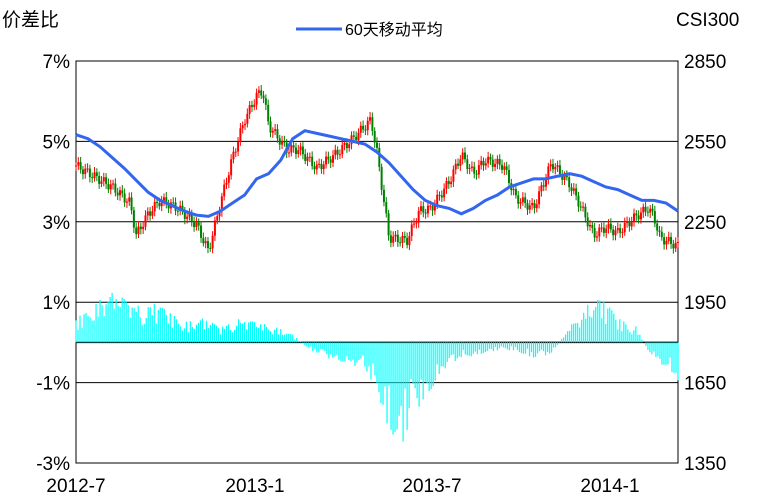 This screenshot has width=759, height=501. I want to click on y-right-tick-label: 2550, so click(705, 142).